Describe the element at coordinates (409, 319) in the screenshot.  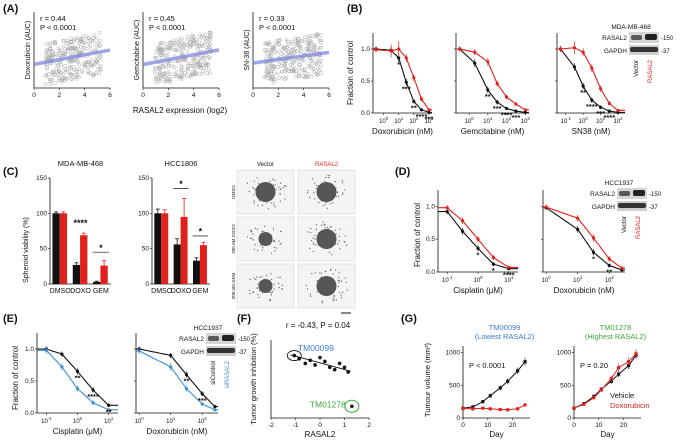
I see `panel-label: (G)` at that location.